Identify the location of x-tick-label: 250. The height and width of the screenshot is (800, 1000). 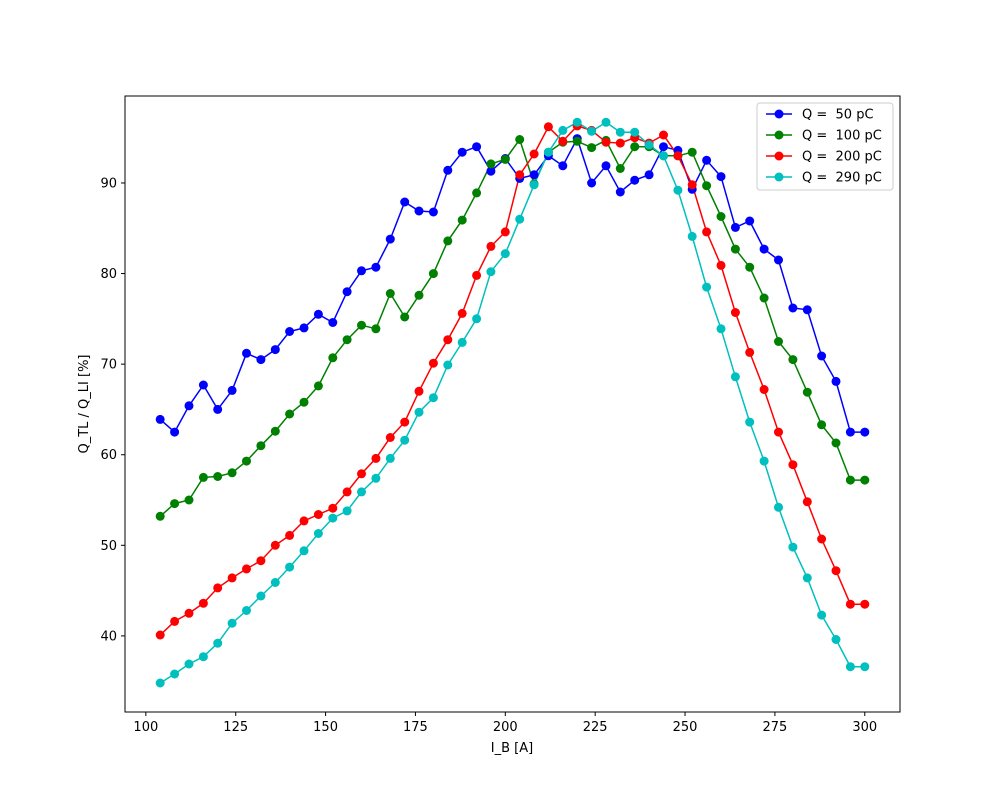
(685, 727).